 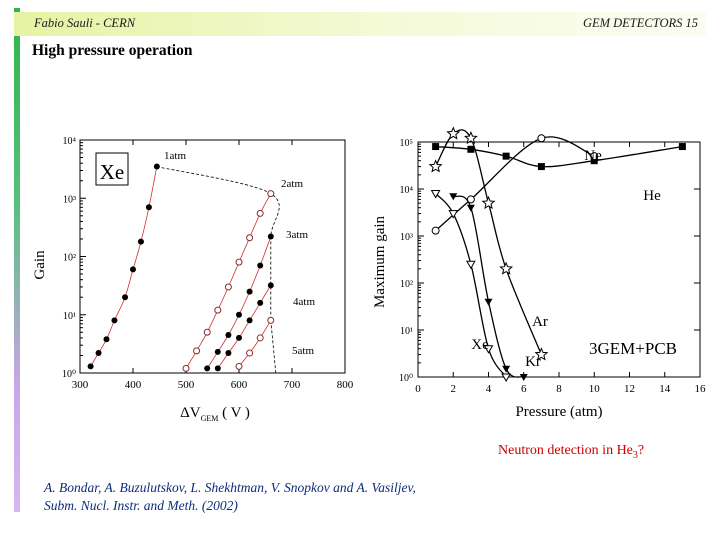 I want to click on header-band, so click(x=360, y=24).